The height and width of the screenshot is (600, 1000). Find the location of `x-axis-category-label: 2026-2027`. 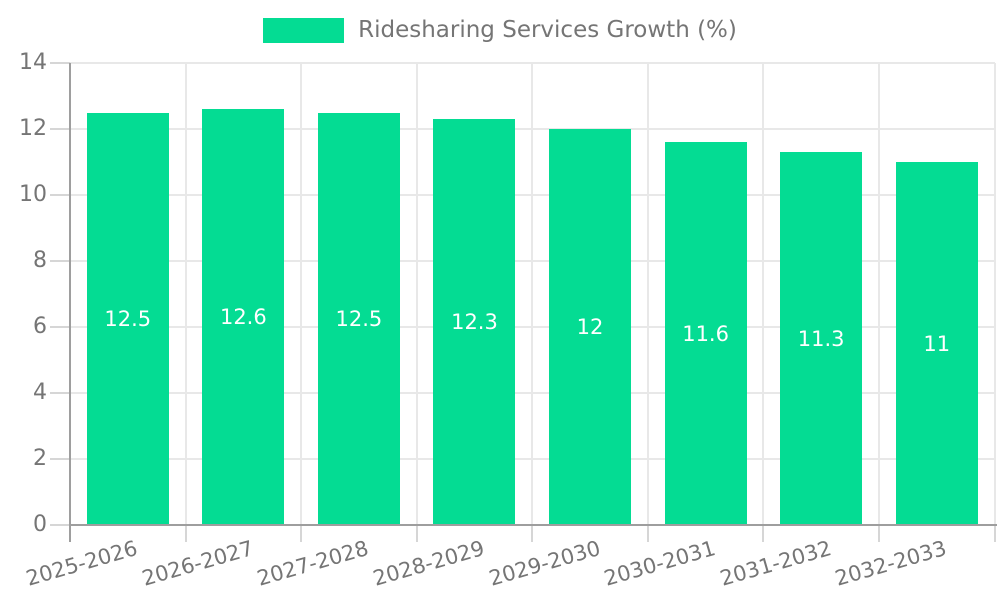

x-axis-category-label: 2026-2027 is located at coordinates (197, 563).